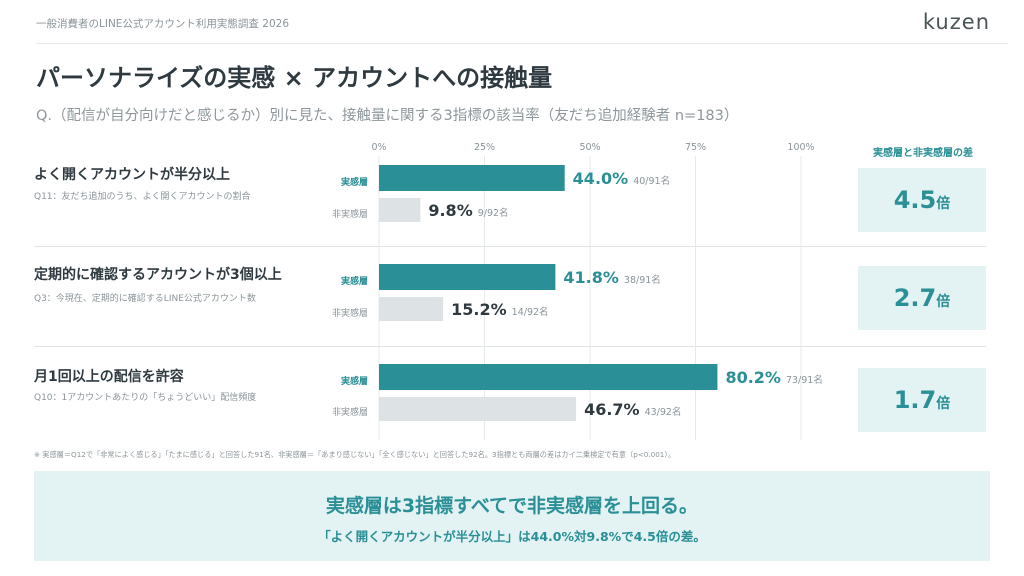 This screenshot has width=1024, height=576. What do you see at coordinates (923, 153) in the screenshot?
I see `diff-header: 実感層と非実感層の差` at bounding box center [923, 153].